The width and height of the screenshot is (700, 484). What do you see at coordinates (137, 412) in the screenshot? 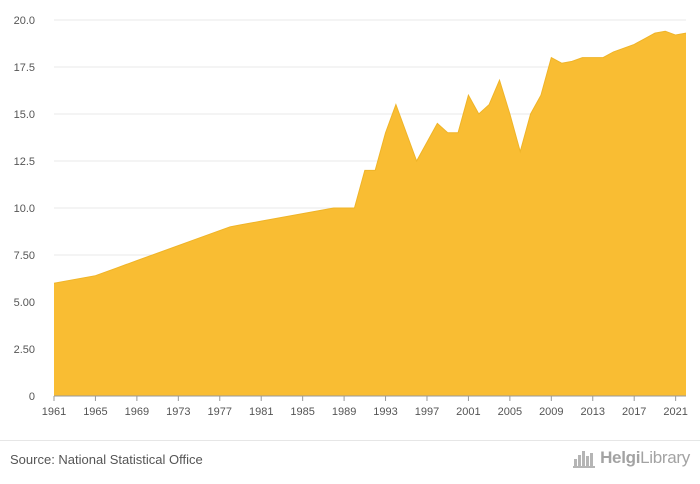
I see `x-tick-label: 1969` at bounding box center [137, 412].